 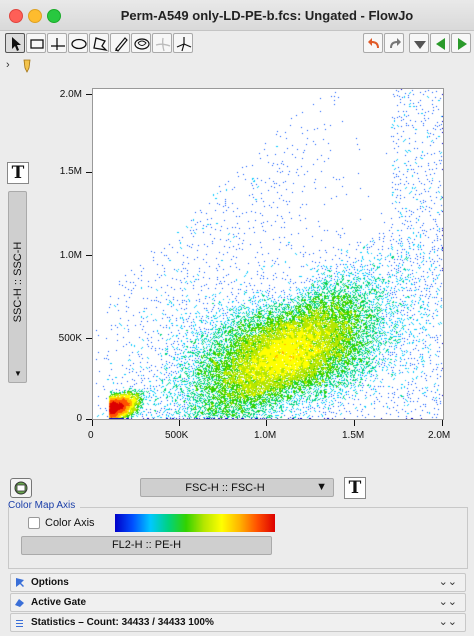 What do you see at coordinates (8, 65) in the screenshot?
I see `expand-chevron: ›` at bounding box center [8, 65].